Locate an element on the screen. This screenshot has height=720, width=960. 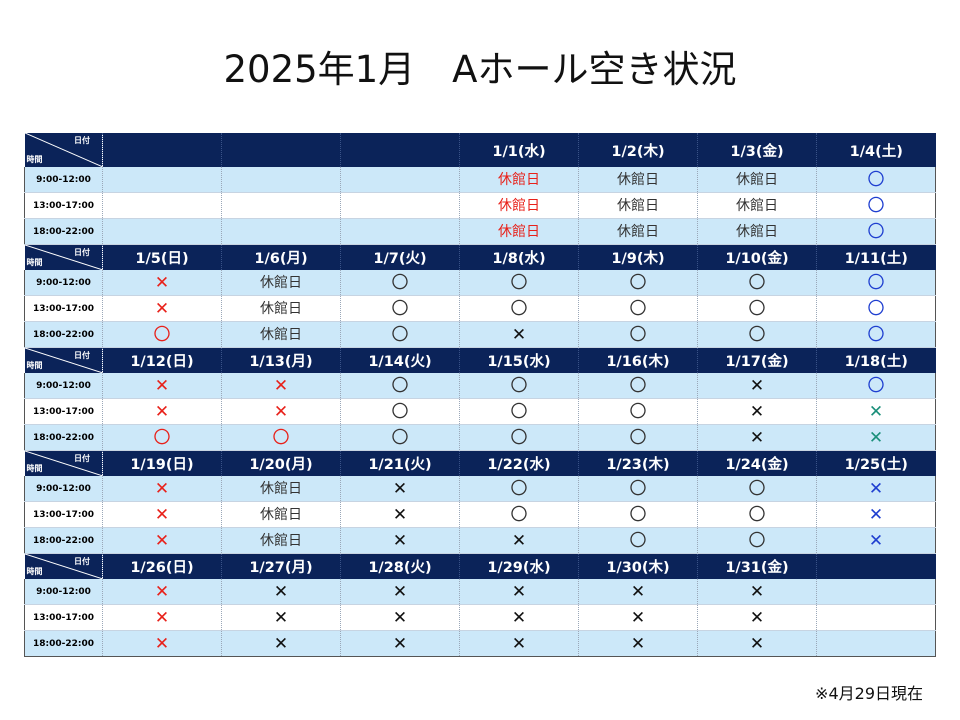
time-slot-row: 18:00-22:00 〇 〇 〇 〇 〇 ✕ ✕ is located at coordinates (480, 437).